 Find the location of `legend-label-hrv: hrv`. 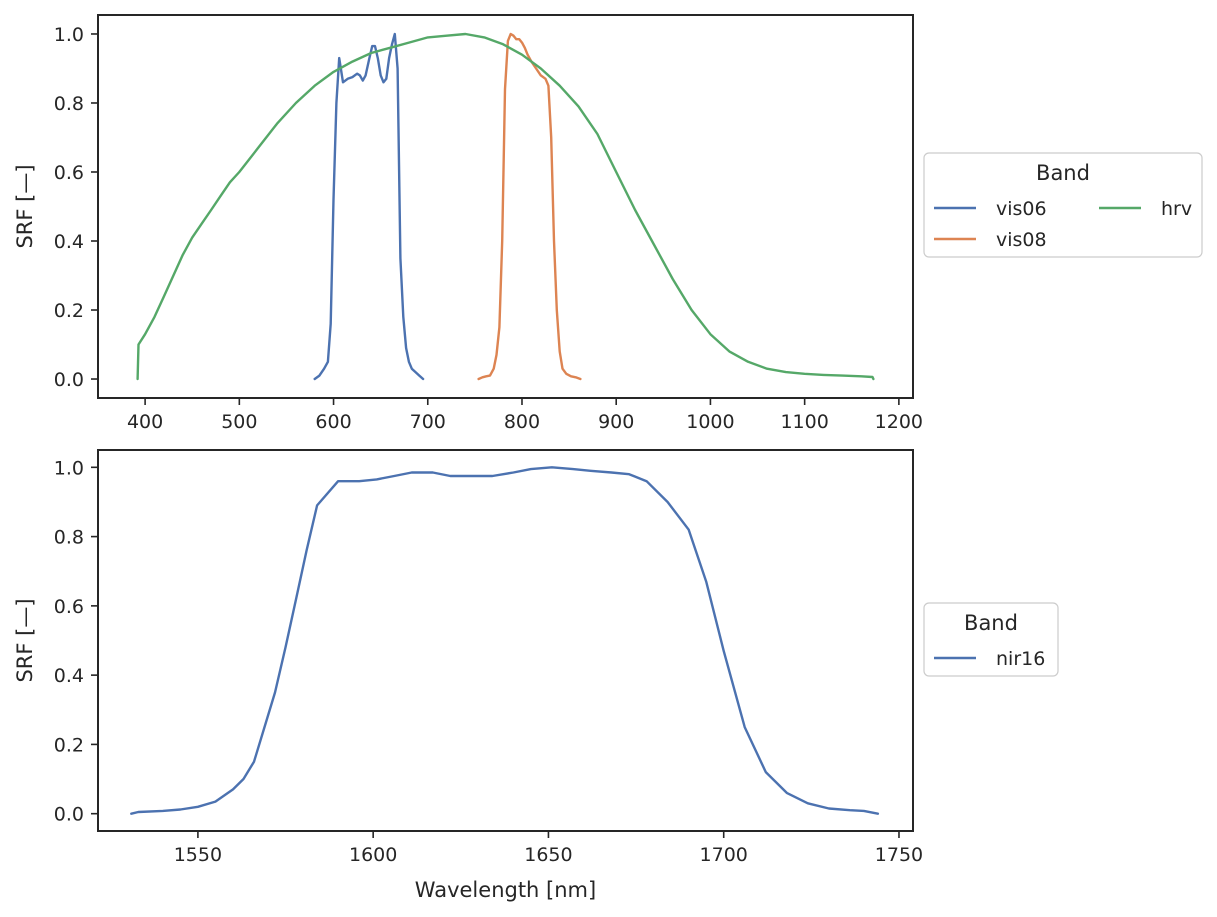

legend-label-hrv: hrv is located at coordinates (1176, 209).